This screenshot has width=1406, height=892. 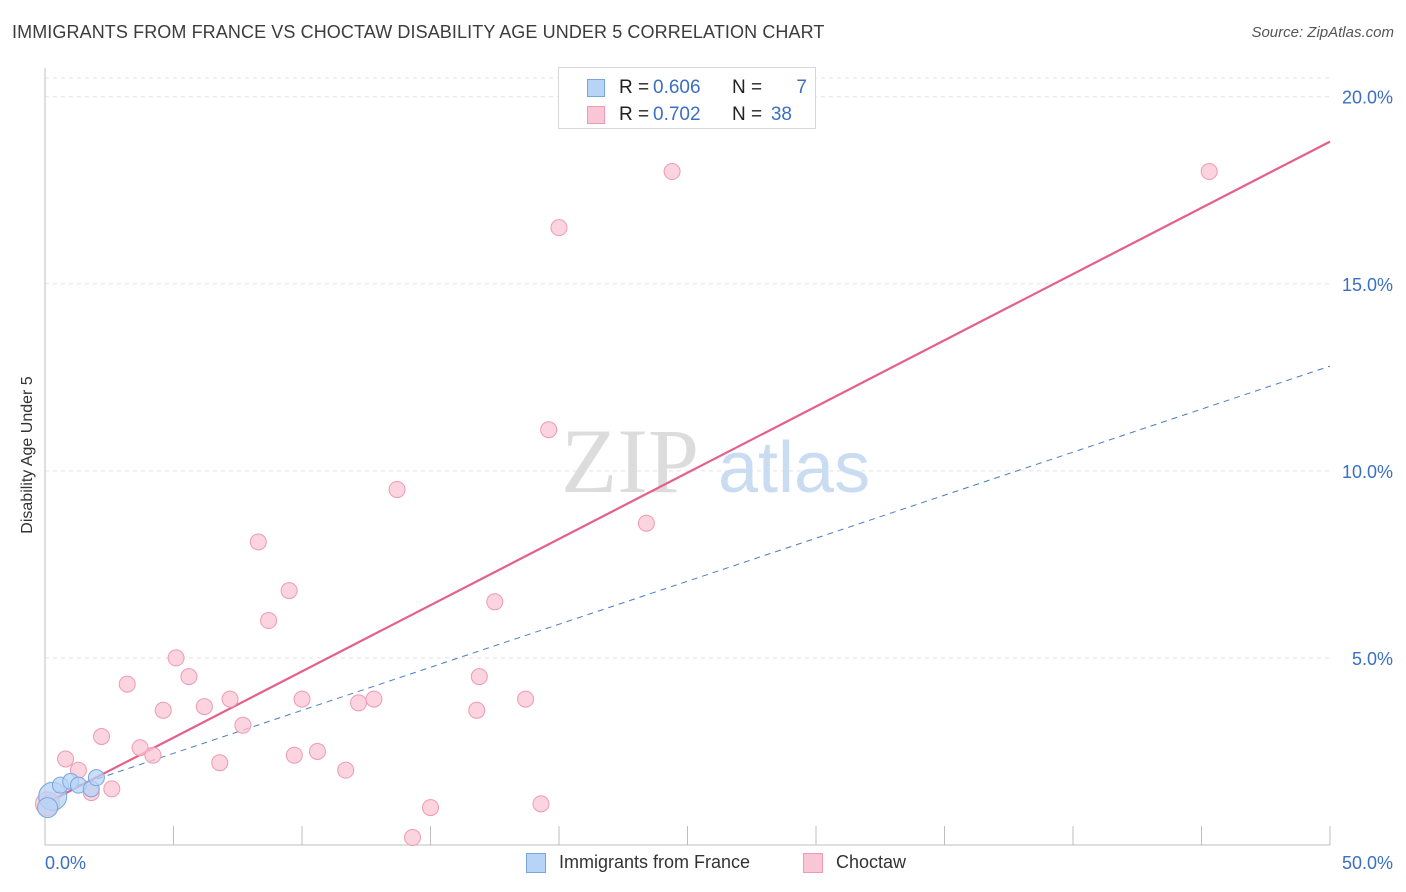 What do you see at coordinates (813, 863) in the screenshot?
I see `legend-choctaw-swatch` at bounding box center [813, 863].